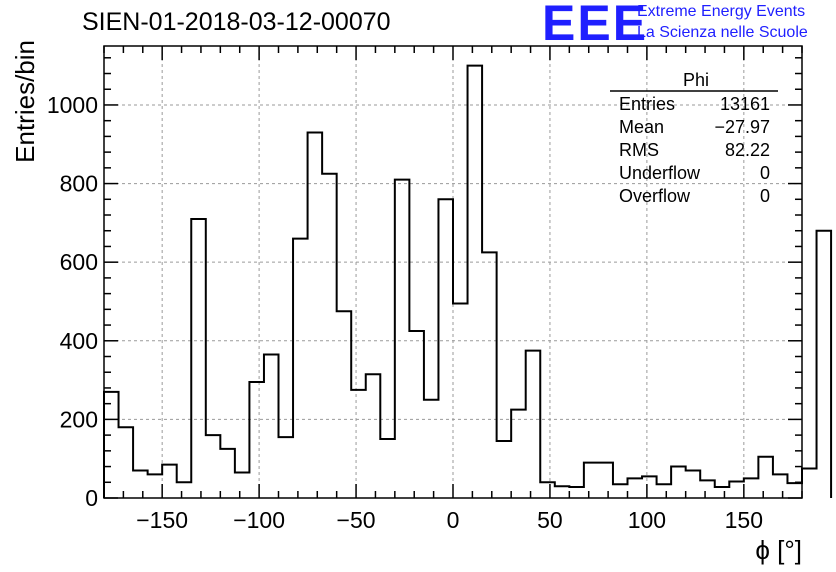 The height and width of the screenshot is (572, 836). Describe the element at coordinates (647, 520) in the screenshot. I see `x-tick-label: 100` at that location.